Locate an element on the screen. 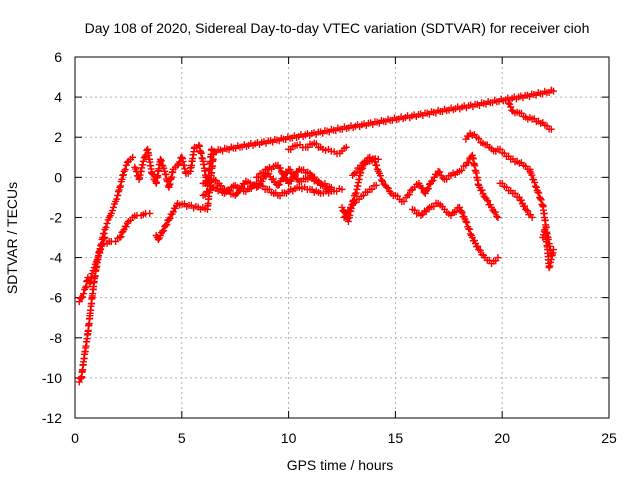  y-axis-label: SDTVAR / TECUs is located at coordinates (12, 238).